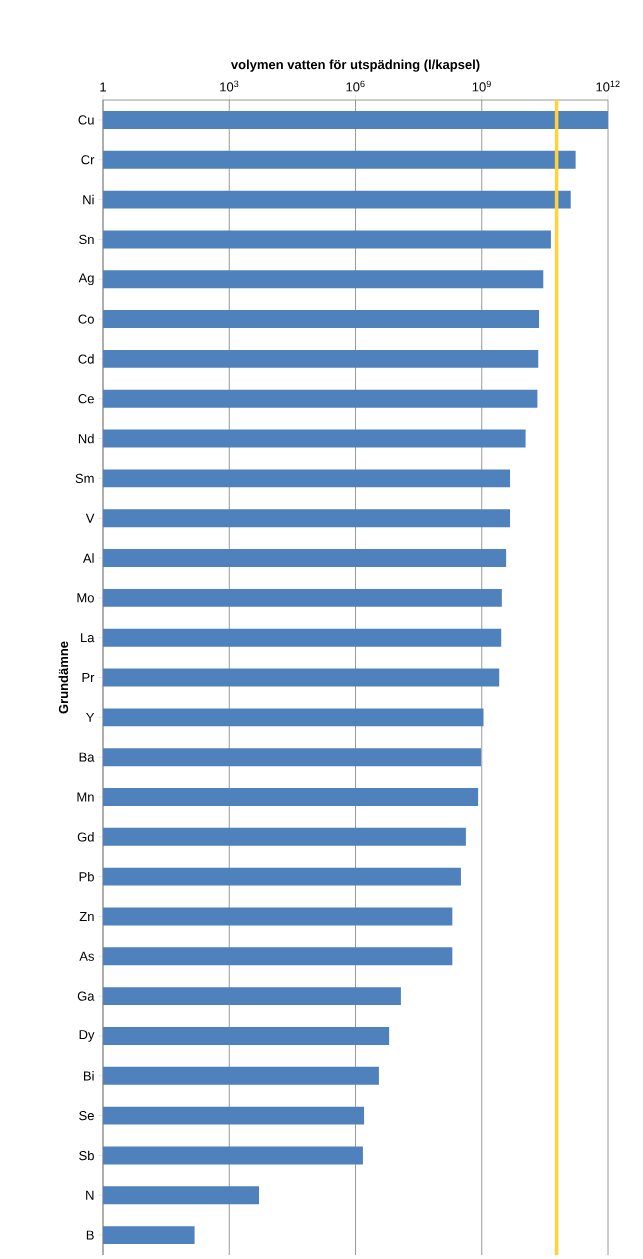 This screenshot has height=1259, width=643. Describe the element at coordinates (86, 1155) in the screenshot. I see `y-tick-label: Sb` at that location.